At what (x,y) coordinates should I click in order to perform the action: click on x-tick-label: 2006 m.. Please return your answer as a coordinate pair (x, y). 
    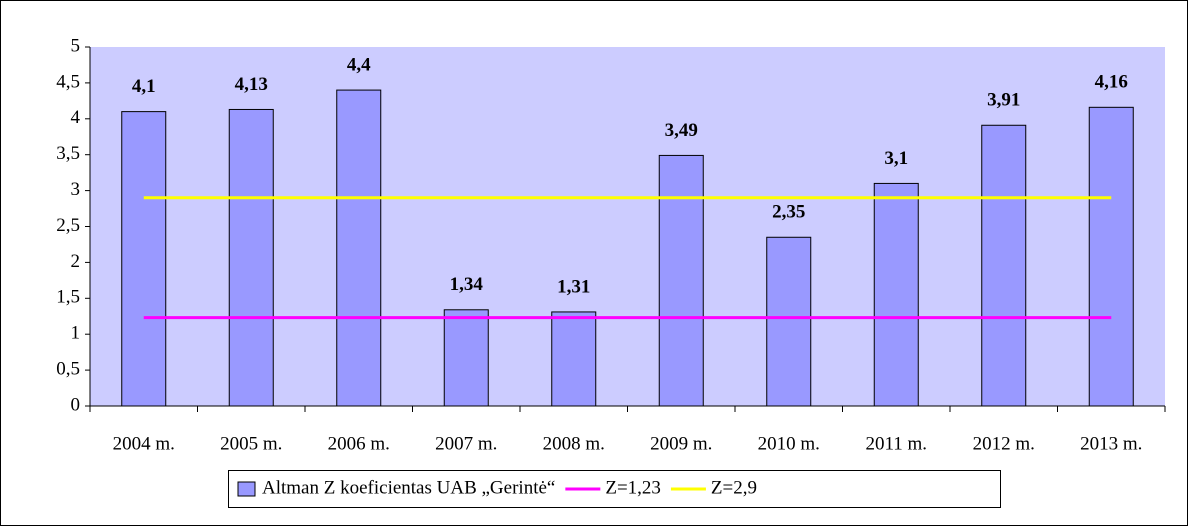
    Looking at the image, I should click on (359, 443).